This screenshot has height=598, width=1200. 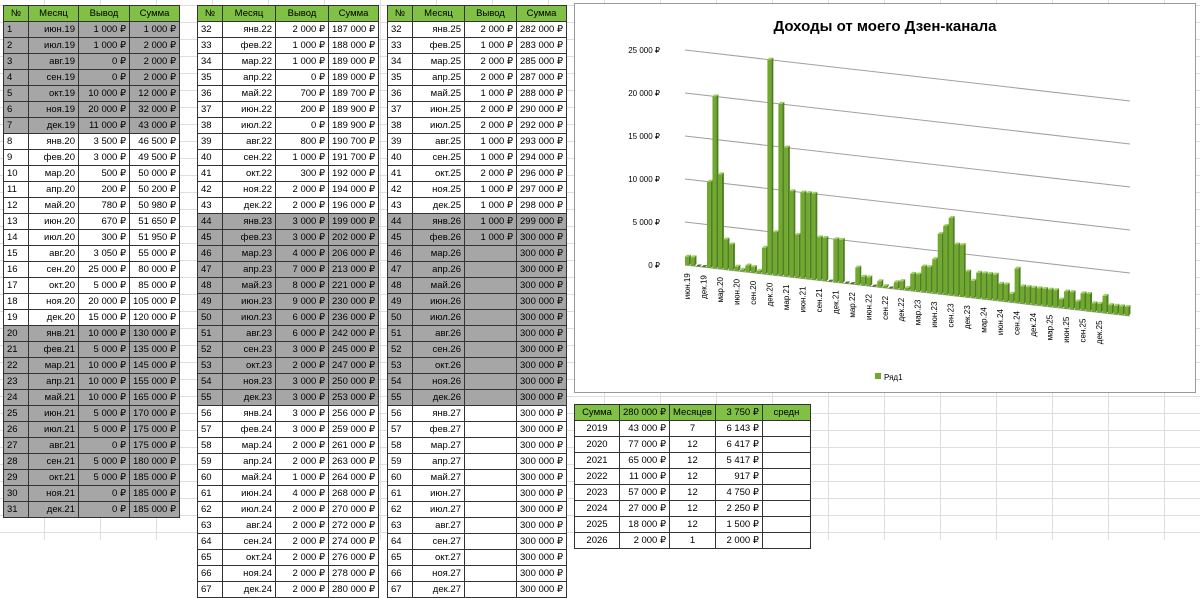 I want to click on num-cell: 47, so click(x=210, y=269).